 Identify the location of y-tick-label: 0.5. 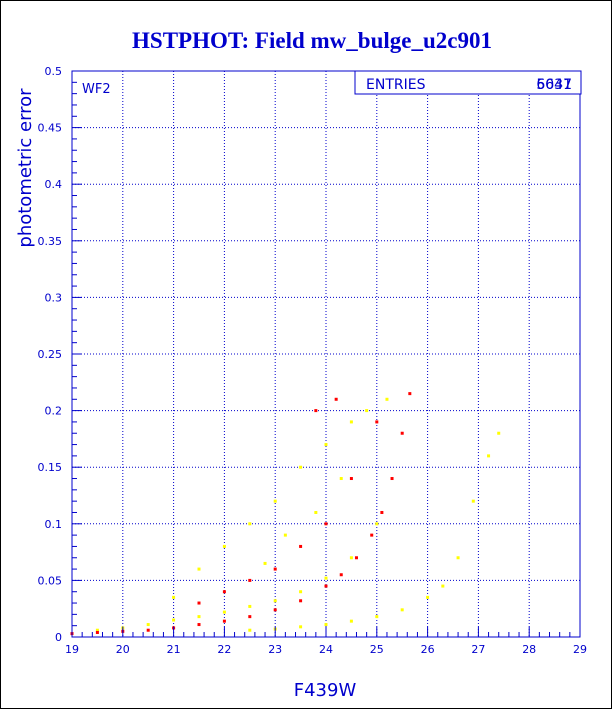
(54, 71).